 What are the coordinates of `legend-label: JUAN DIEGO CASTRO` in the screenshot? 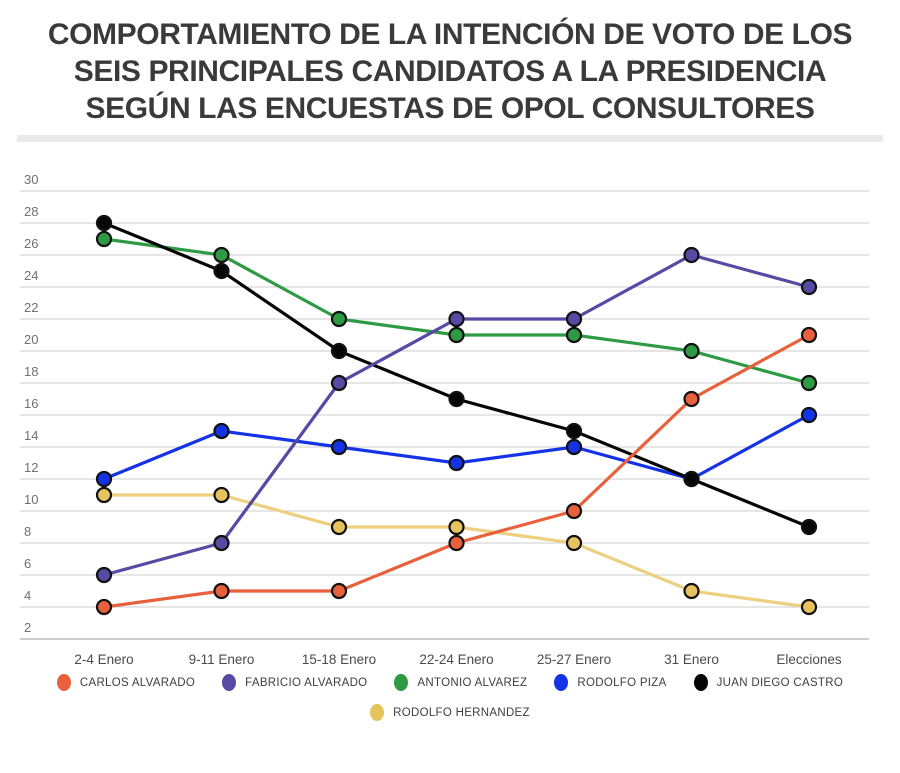 It's located at (780, 682).